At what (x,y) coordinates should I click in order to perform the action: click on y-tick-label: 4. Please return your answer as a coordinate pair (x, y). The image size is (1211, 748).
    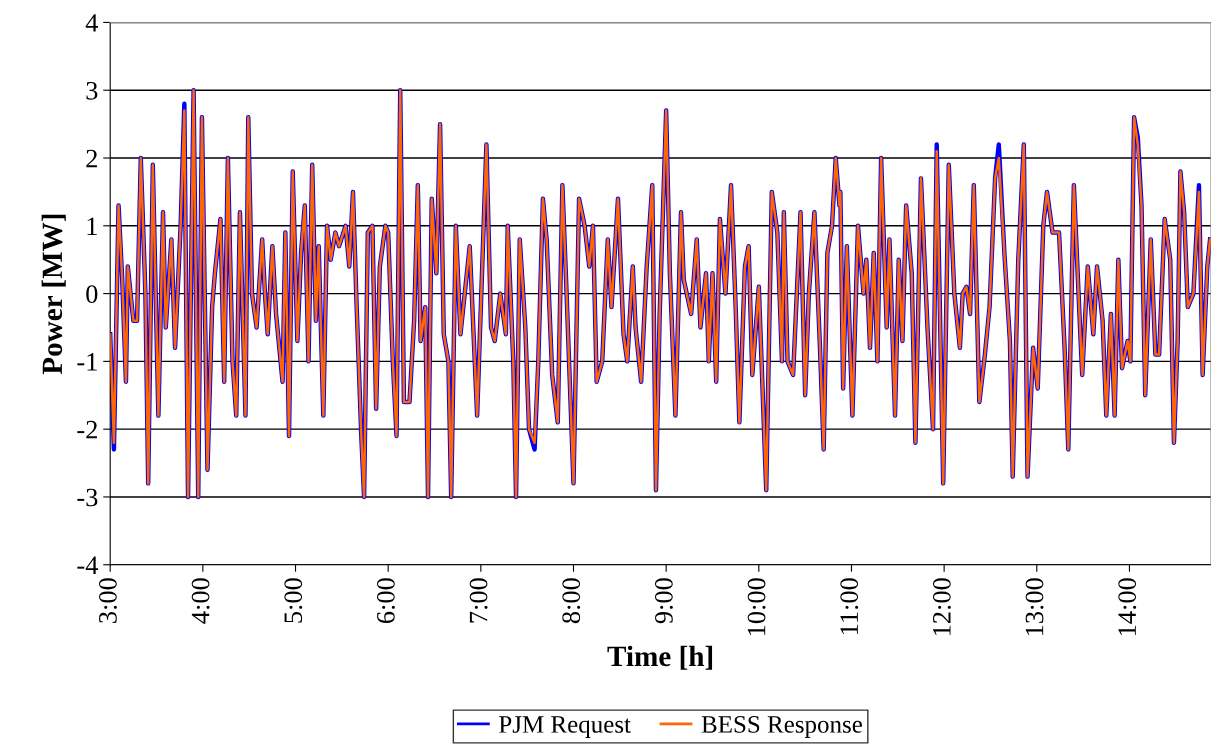
    Looking at the image, I should click on (91, 23).